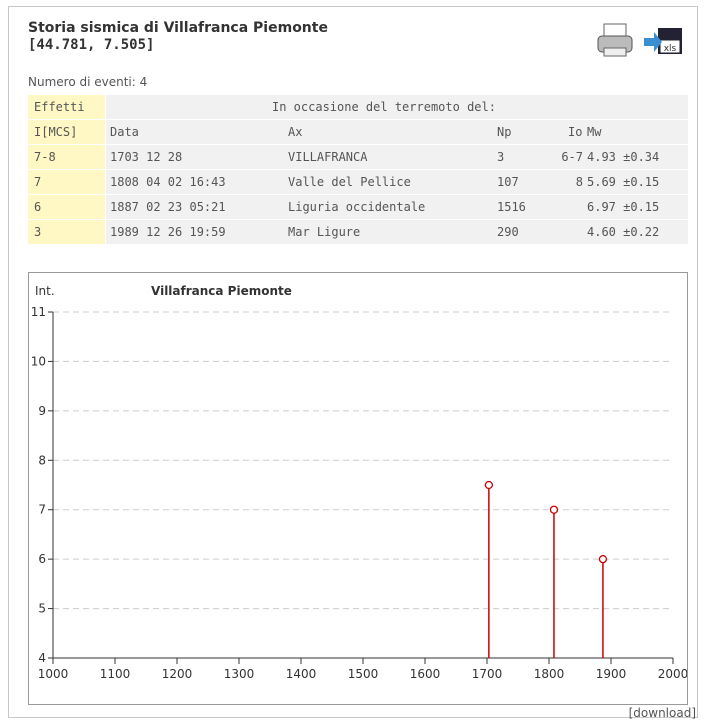 This screenshot has height=722, width=708. What do you see at coordinates (38, 312) in the screenshot?
I see `y-tick-label: 11` at bounding box center [38, 312].